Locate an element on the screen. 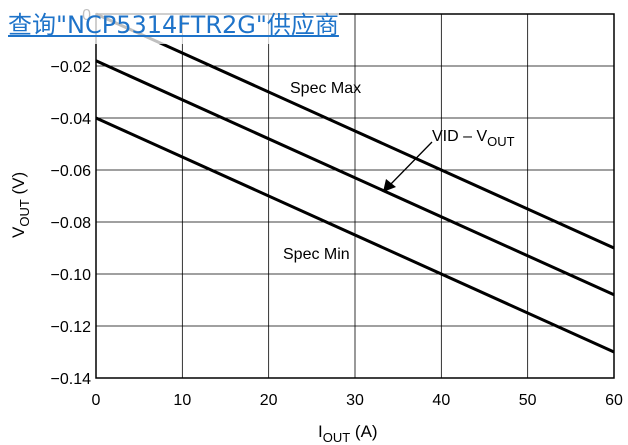 The image size is (628, 445). x-tick-label: 20 is located at coordinates (269, 400).